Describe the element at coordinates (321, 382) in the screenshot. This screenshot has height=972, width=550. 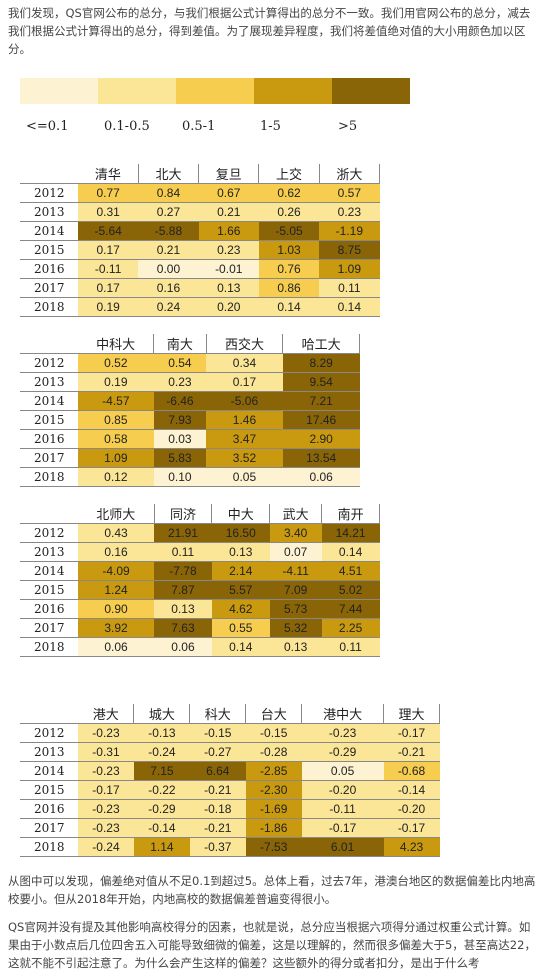
I see `diff-value-cell: 9.54` at that location.